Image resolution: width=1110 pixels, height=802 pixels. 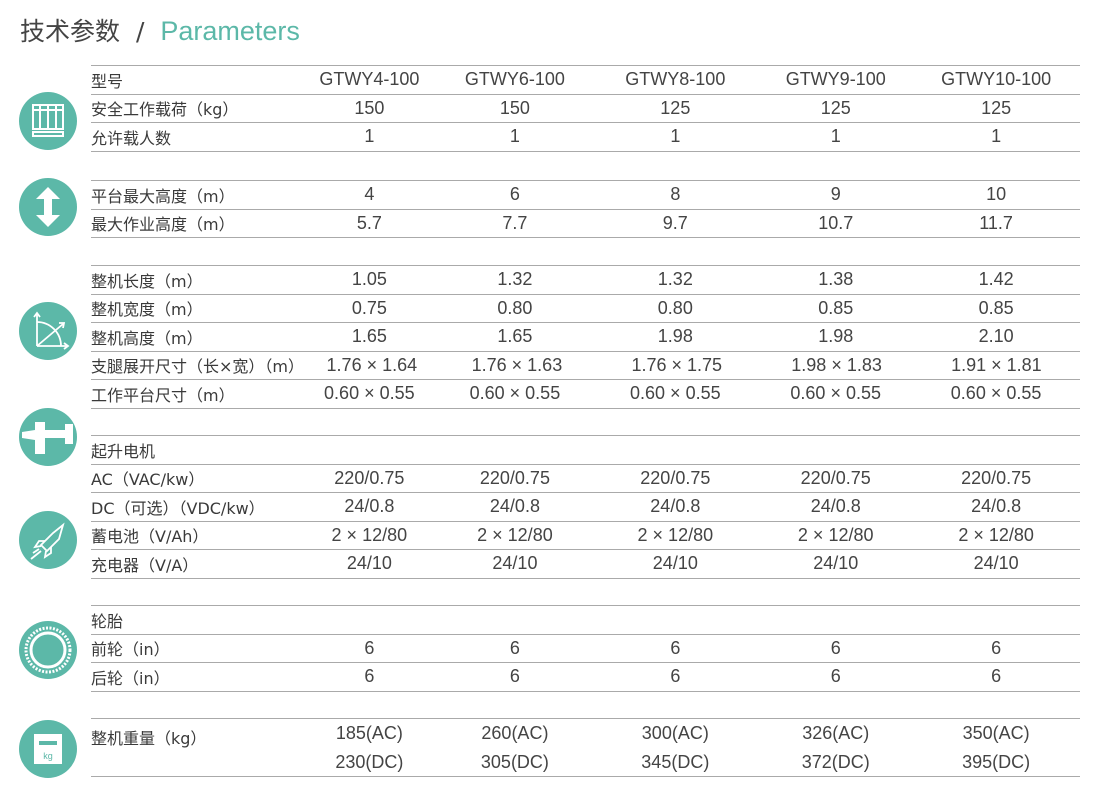 What do you see at coordinates (515, 336) in the screenshot?
I see `table-cell: 1.65` at bounding box center [515, 336].